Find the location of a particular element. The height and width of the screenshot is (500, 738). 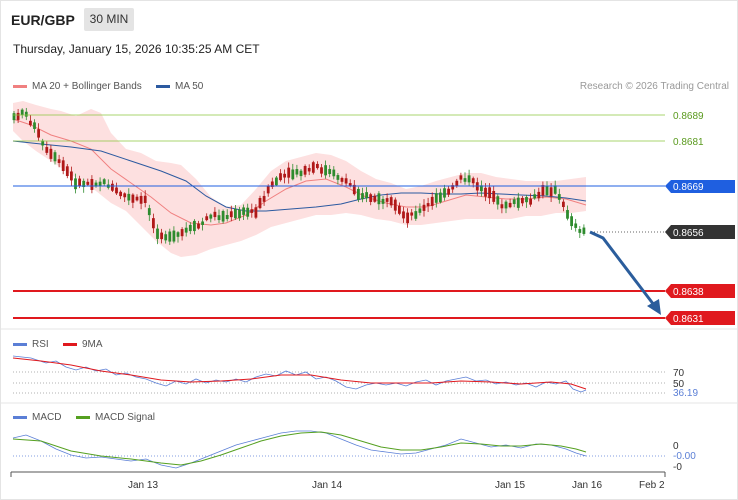

legend-ma50: MA 50 is located at coordinates (179, 86).